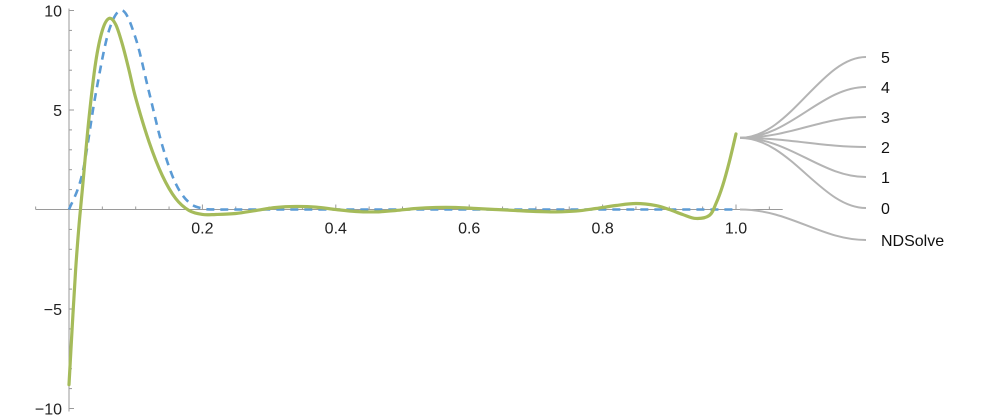 Image resolution: width=1000 pixels, height=419 pixels. Describe the element at coordinates (885, 118) in the screenshot. I see `legend-entry-label: 3` at that location.